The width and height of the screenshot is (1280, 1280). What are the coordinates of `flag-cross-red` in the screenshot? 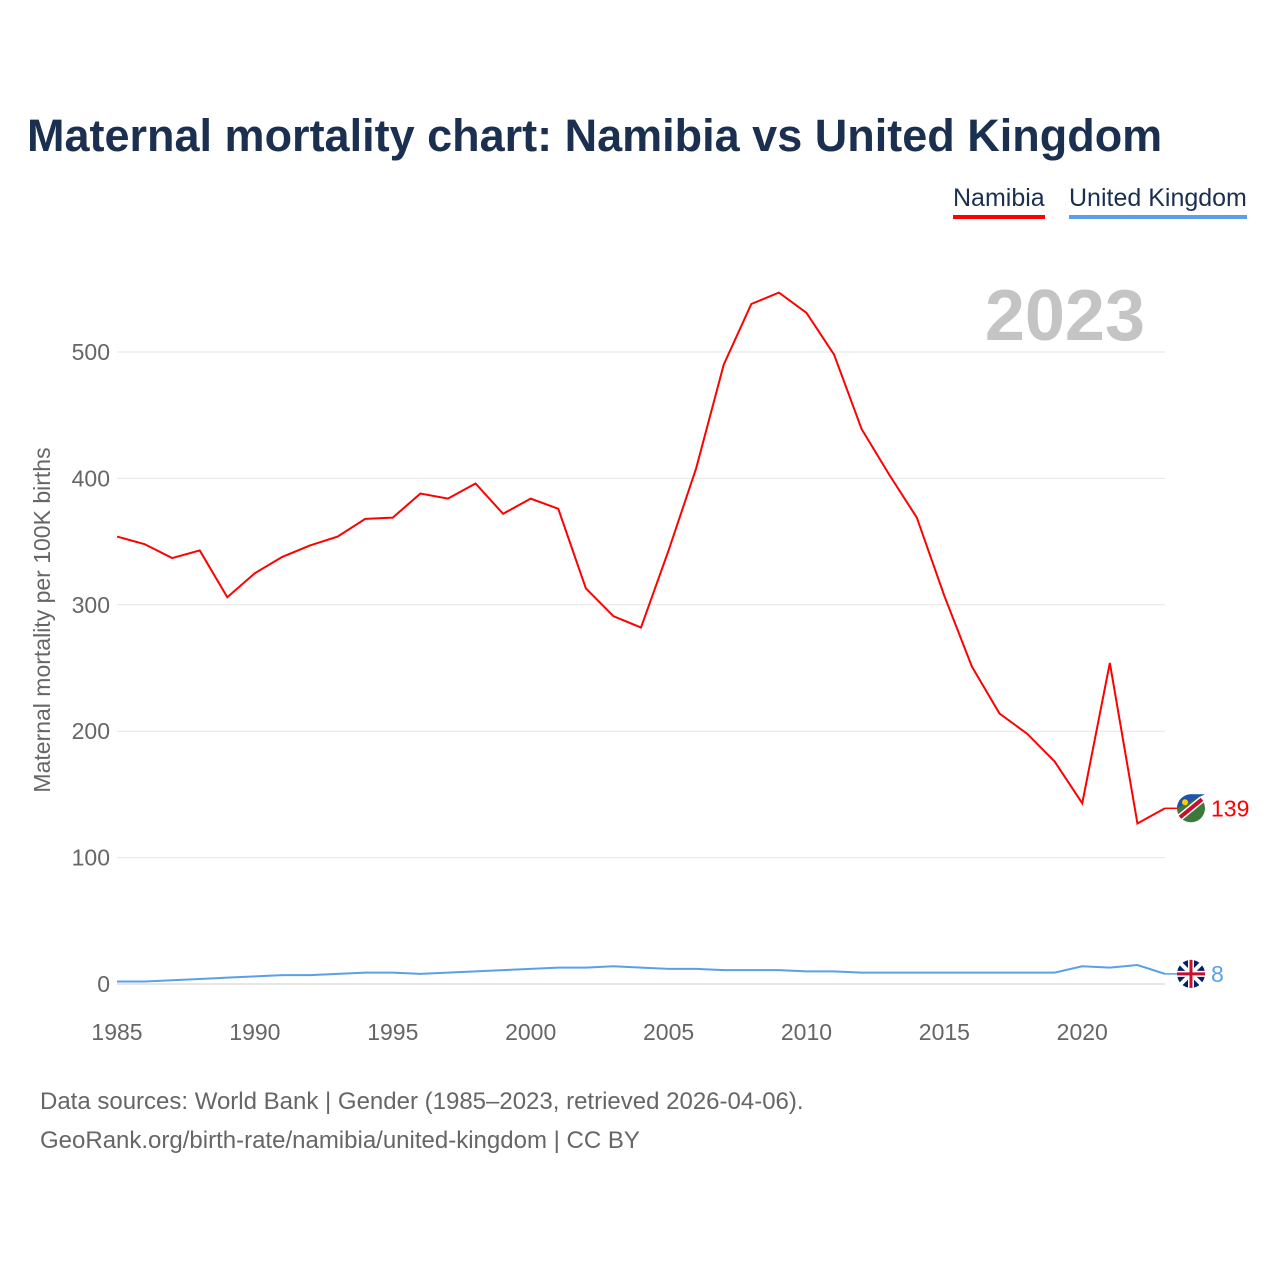 It's located at (1191, 973).